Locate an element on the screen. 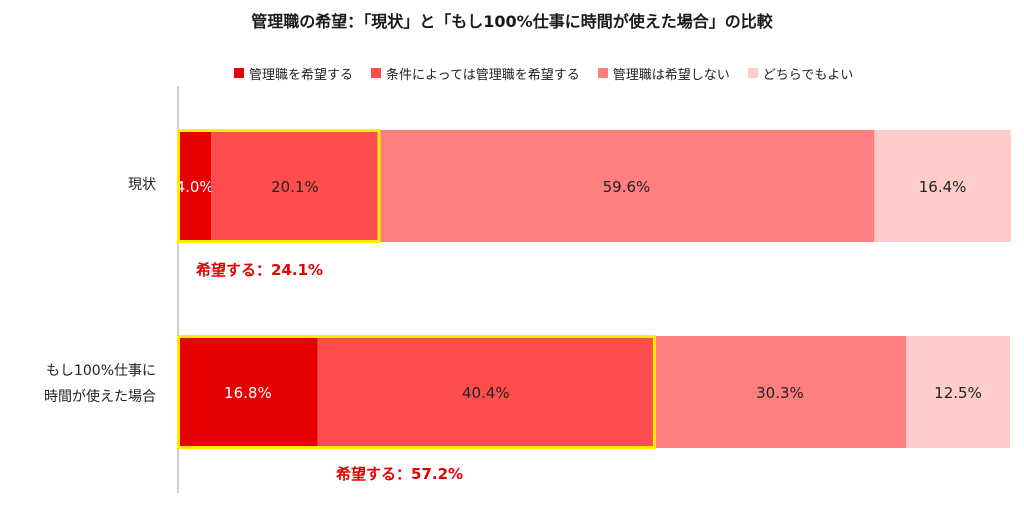 This screenshot has width=1024, height=507. legend-label: 条件によっては管理職を希望する is located at coordinates (483, 75).